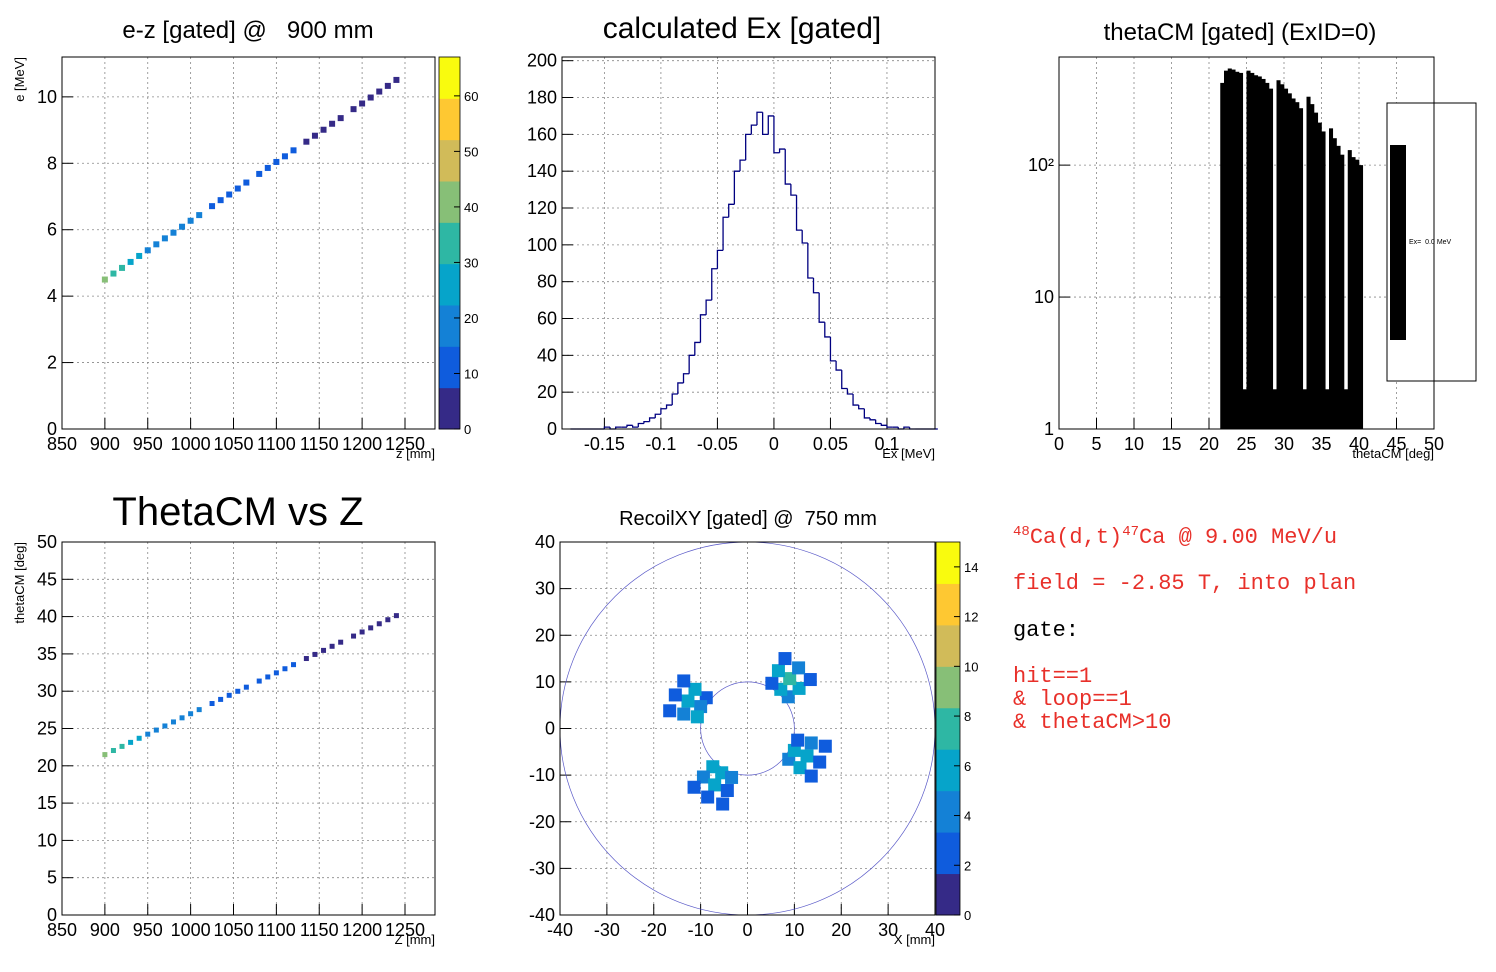 This screenshot has height=972, width=1496. What do you see at coordinates (247, 30) in the screenshot?
I see `chart-title: e-z [gated] @ 900 mm` at bounding box center [247, 30].